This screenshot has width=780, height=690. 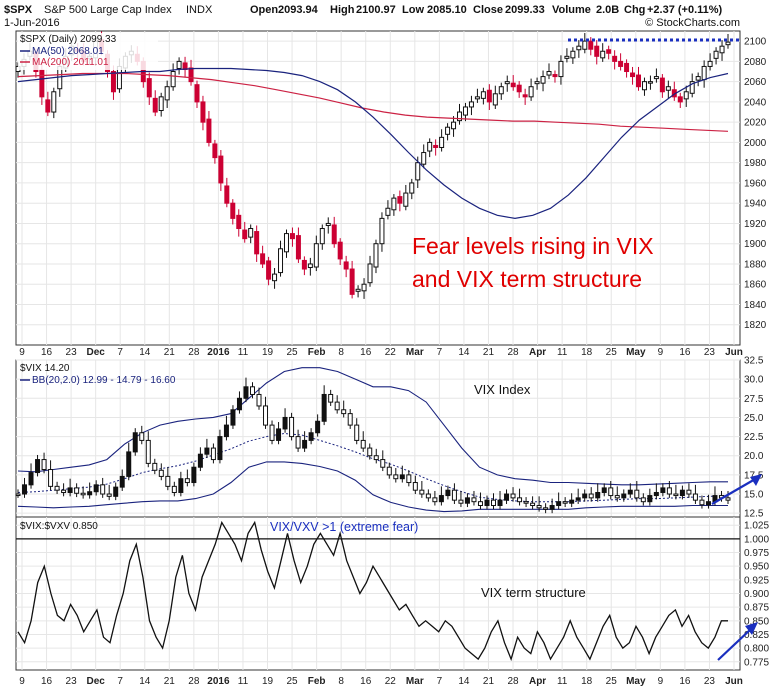 What do you see at coordinates (754, 438) in the screenshot?
I see `vix-y-ticks: 12.5 15.0 17.5 20.0 22.5 25.0 27.5 30.0 32.5` at bounding box center [754, 438].